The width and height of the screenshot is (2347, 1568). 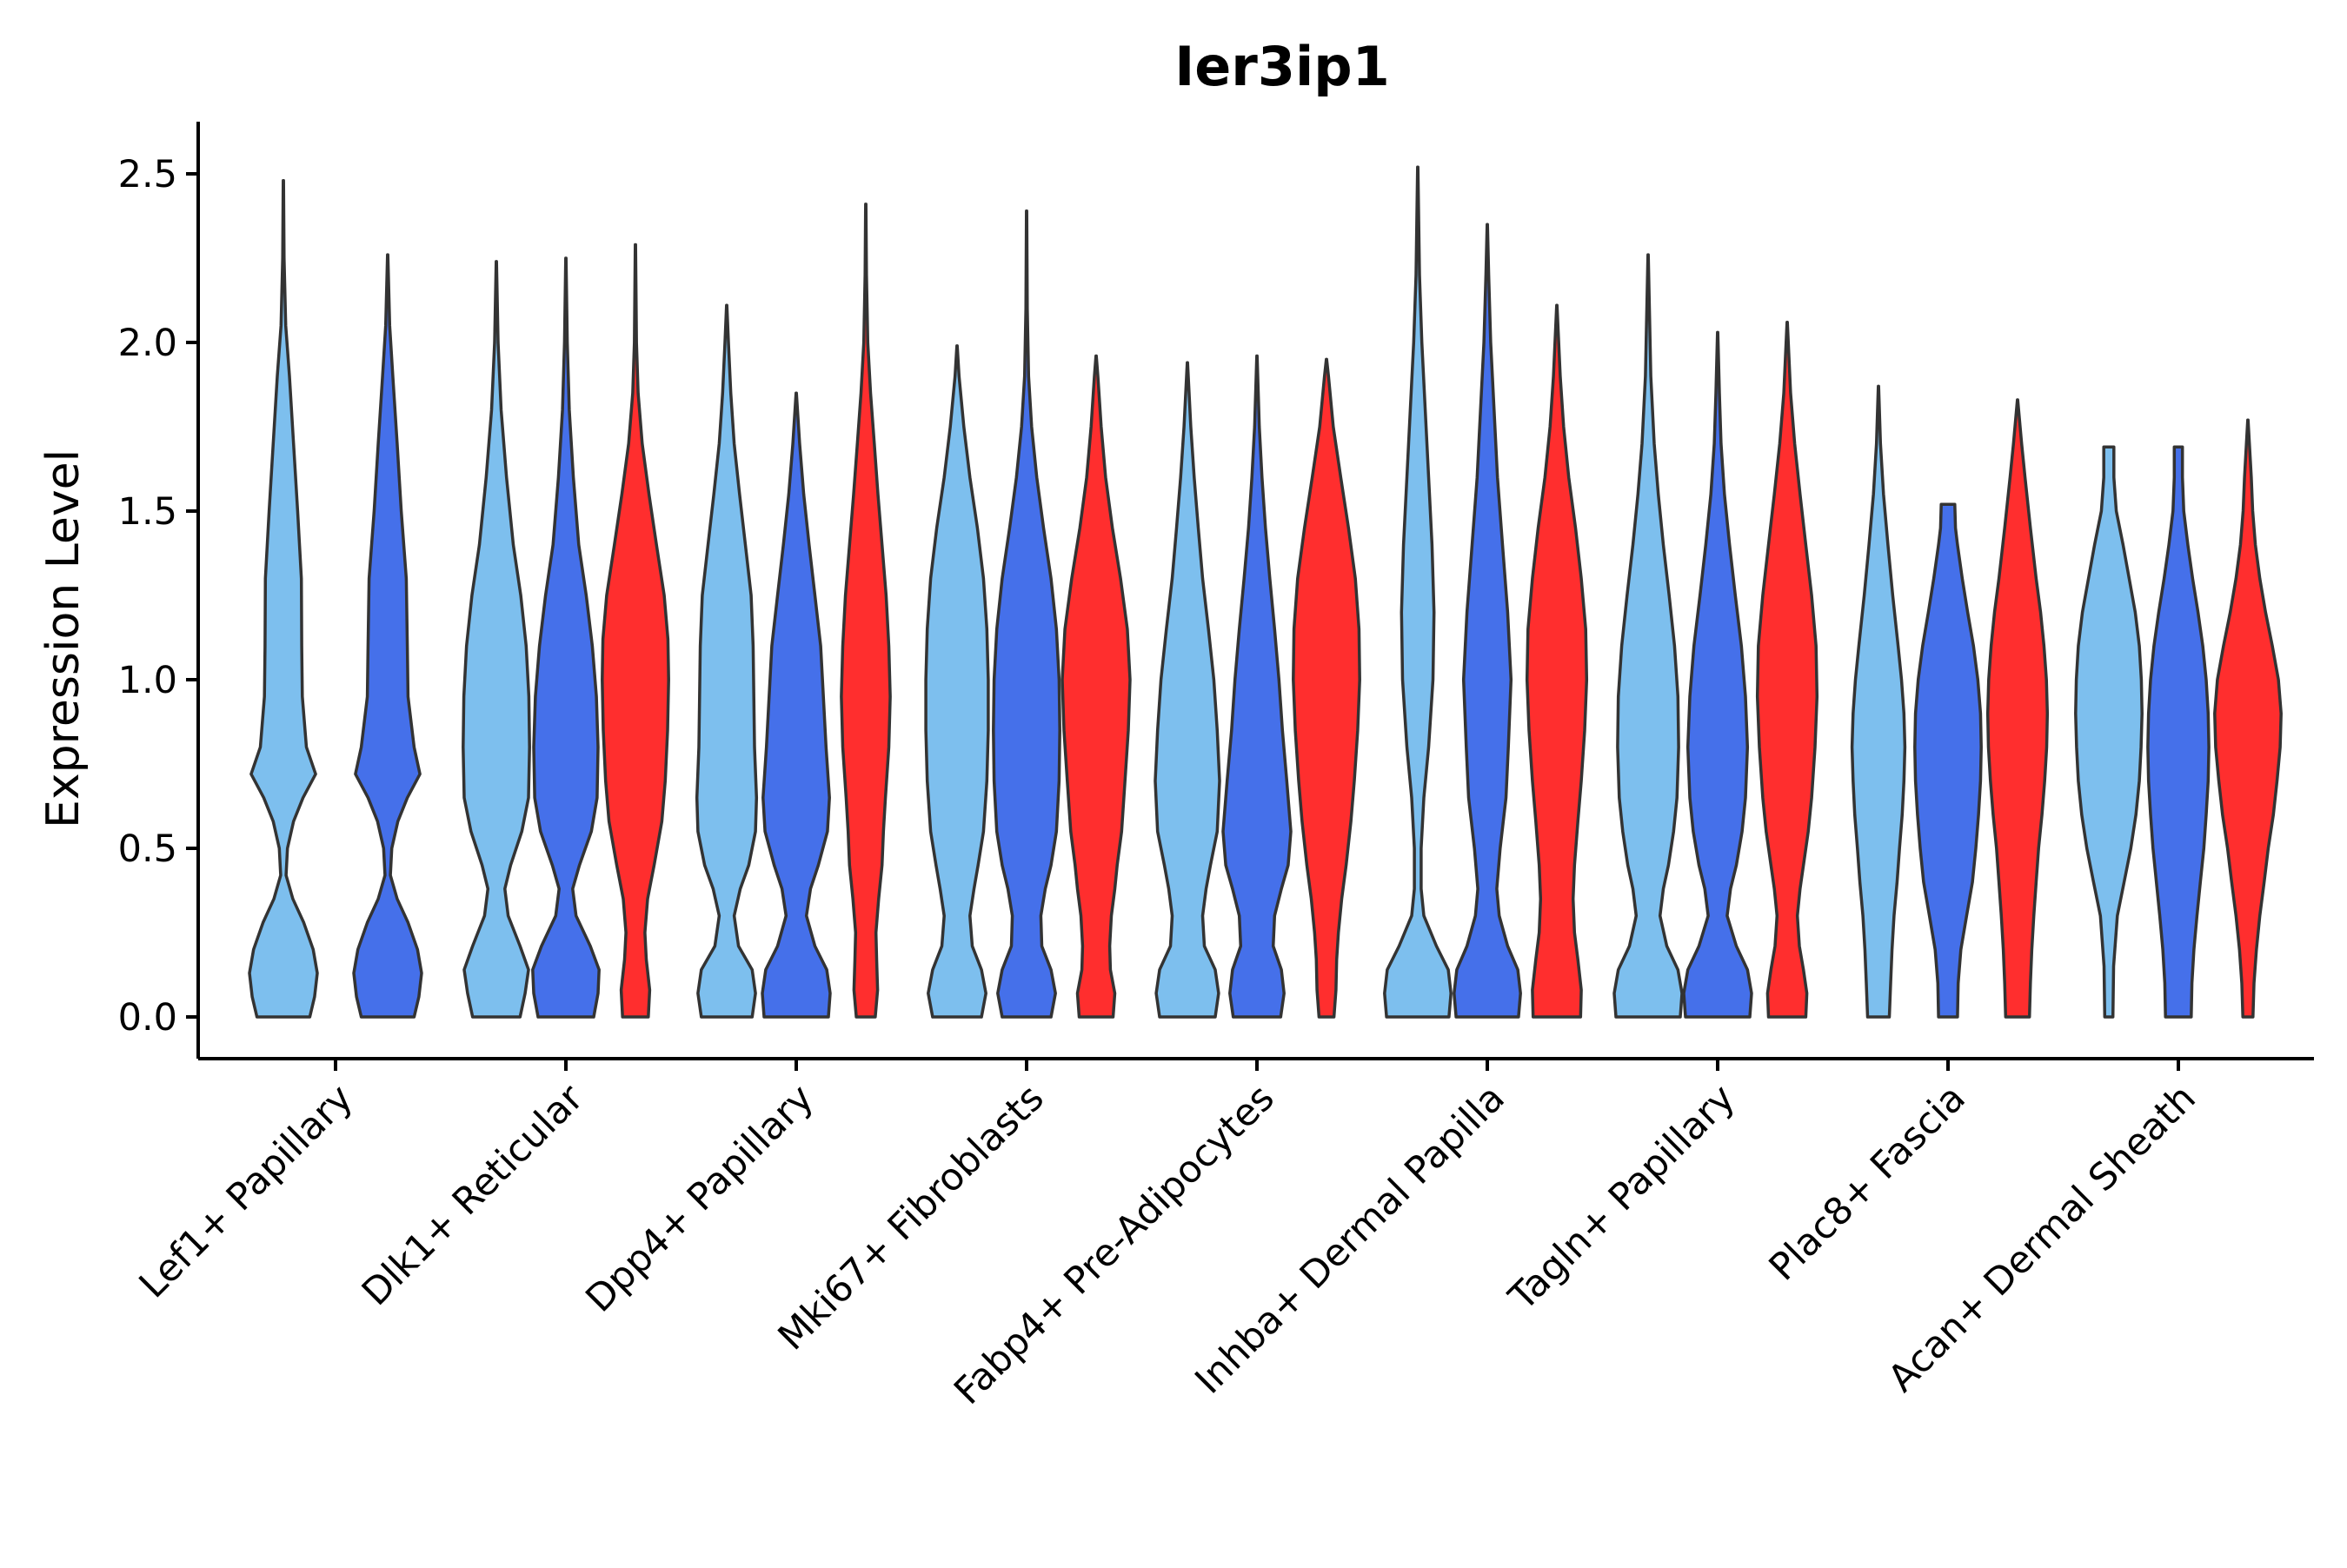 What do you see at coordinates (246, 1191) in the screenshot?
I see `x-tick-label: Lef1+ Papillary` at bounding box center [246, 1191].